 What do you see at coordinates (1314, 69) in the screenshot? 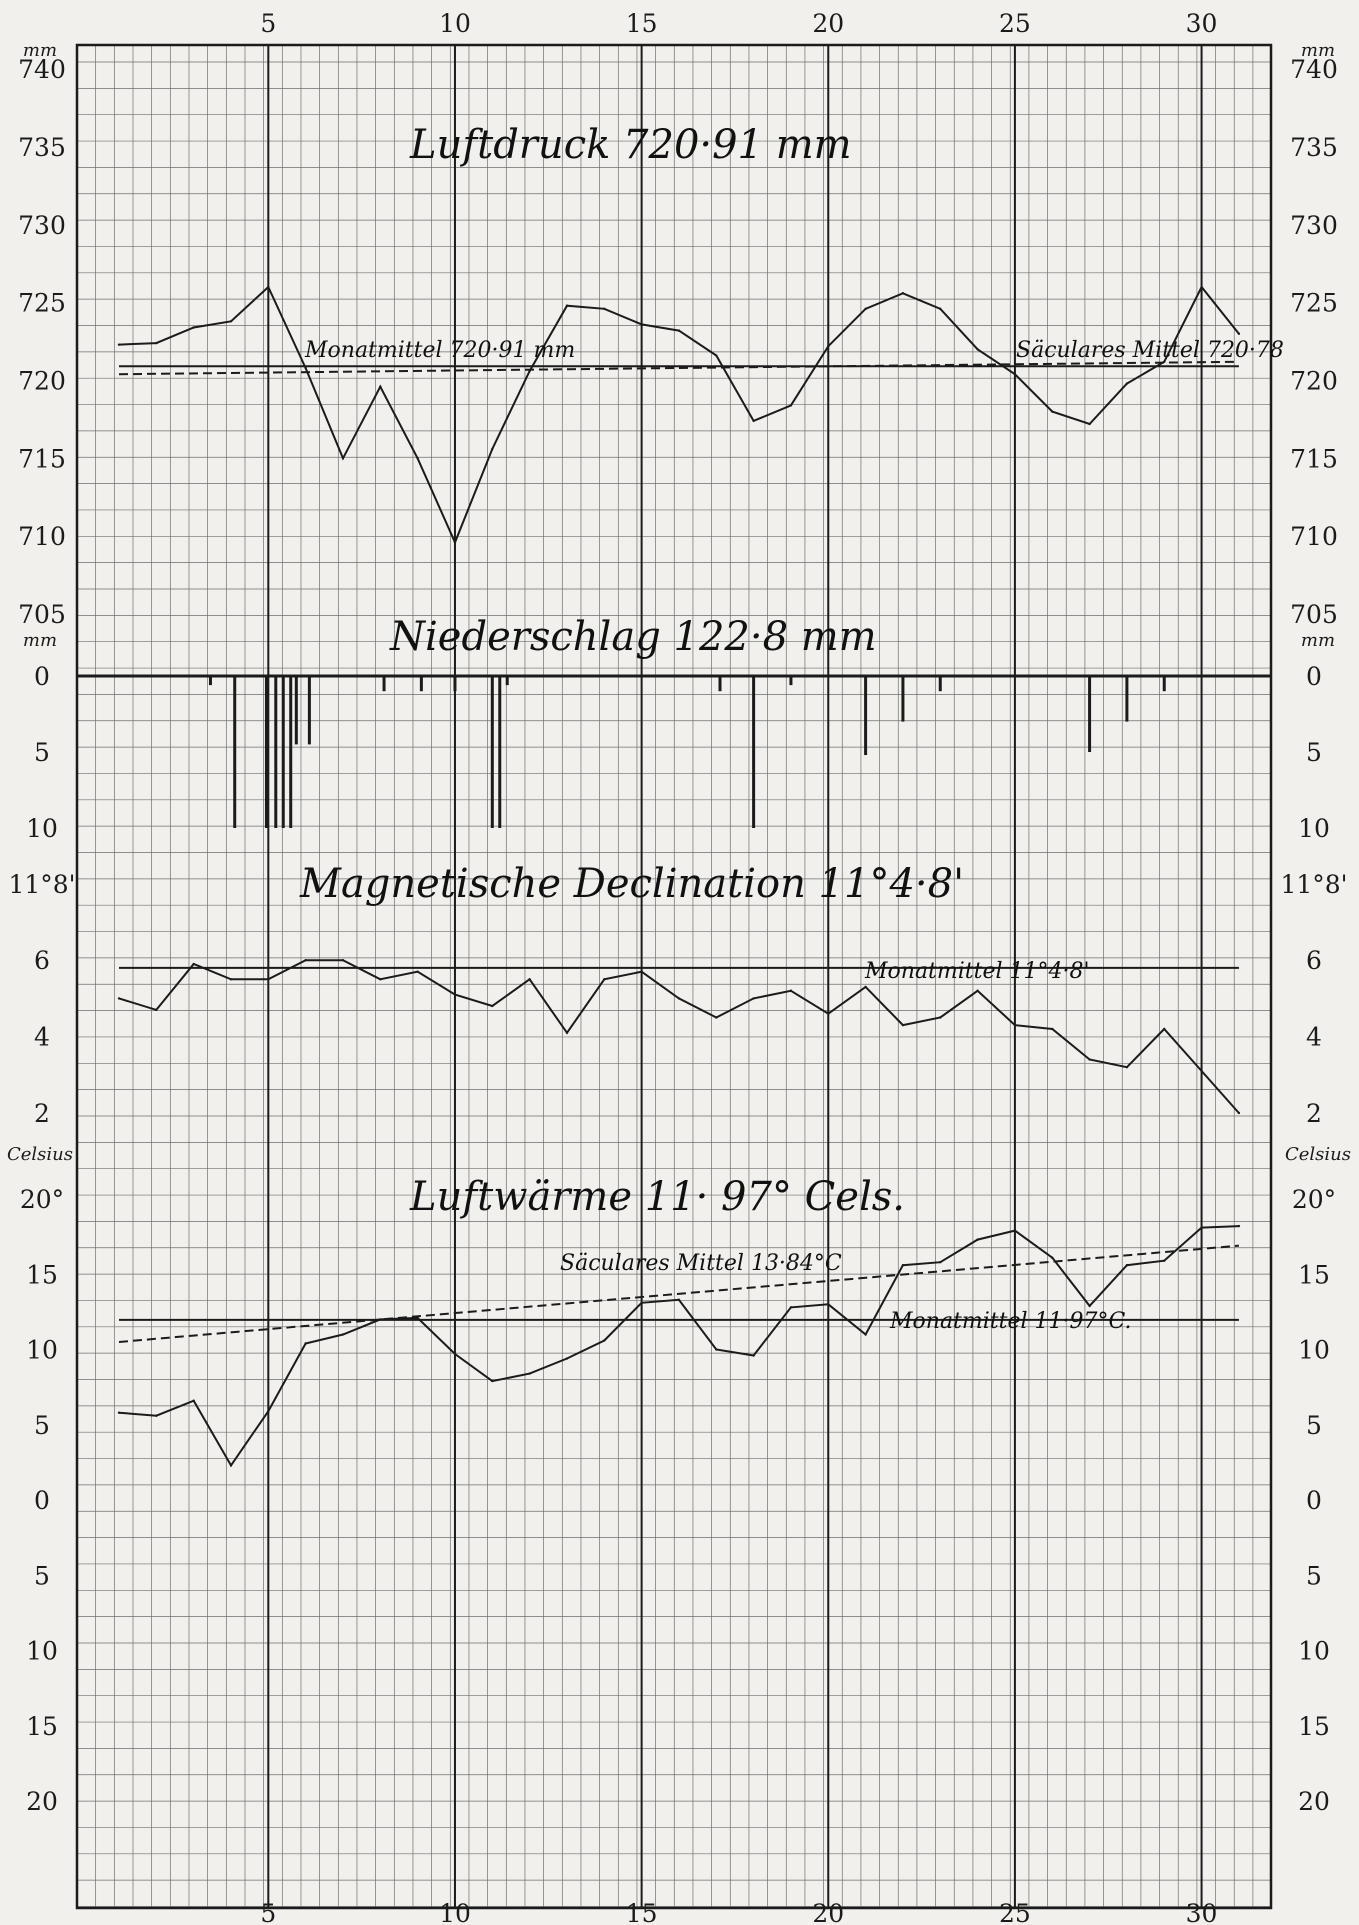
I see `y-tick-label-right: 740` at bounding box center [1314, 69].